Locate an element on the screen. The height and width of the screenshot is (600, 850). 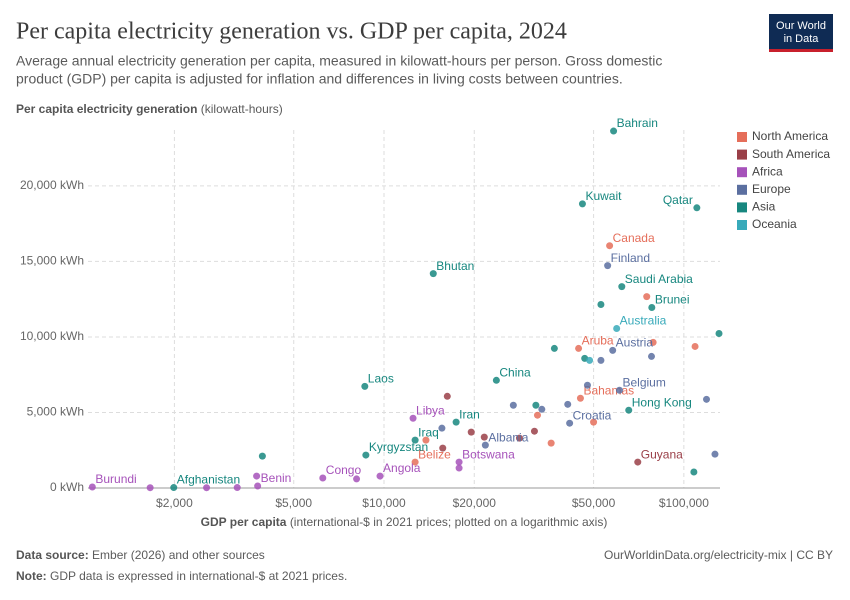
point-label: Finland is located at coordinates (630, 258).